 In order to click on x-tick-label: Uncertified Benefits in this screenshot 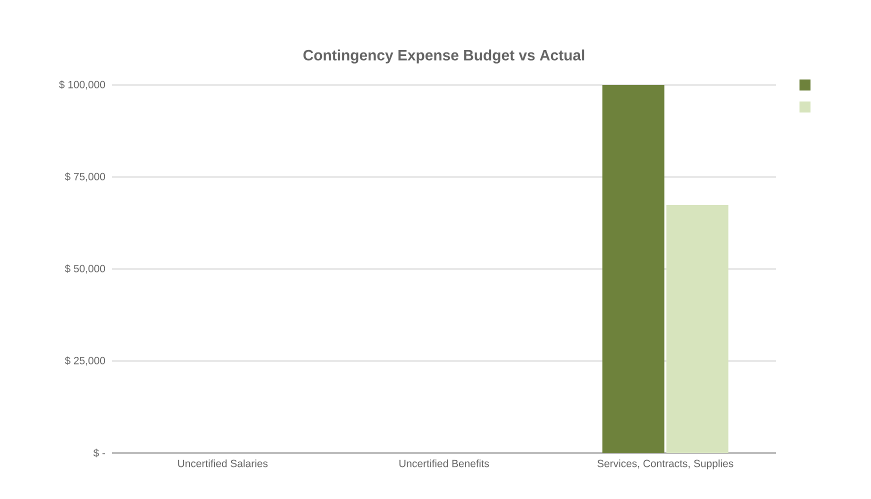, I will do `click(444, 464)`.